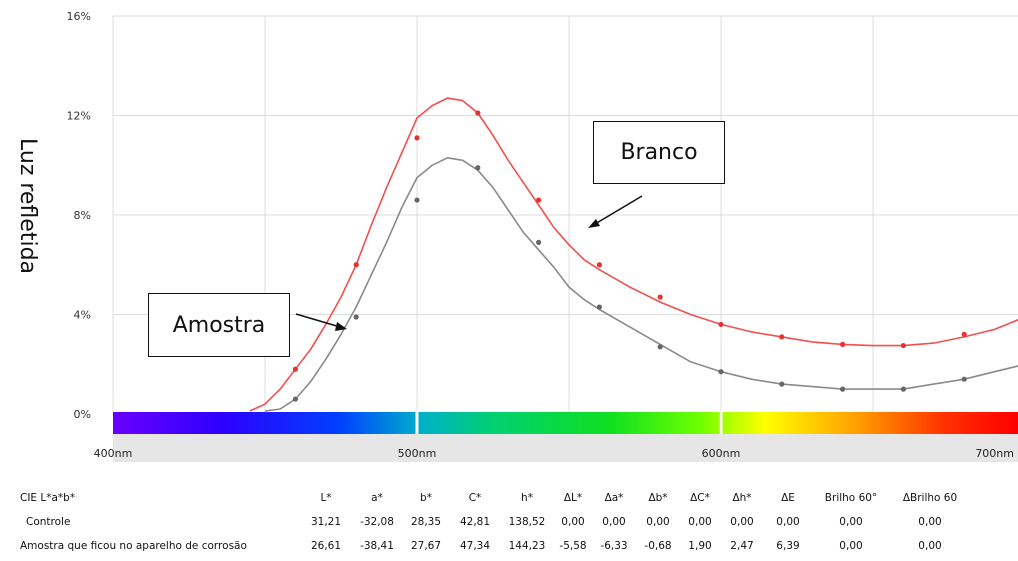 The height and width of the screenshot is (561, 1018). I want to click on table-header-cell: Brilho 60°, so click(851, 498).